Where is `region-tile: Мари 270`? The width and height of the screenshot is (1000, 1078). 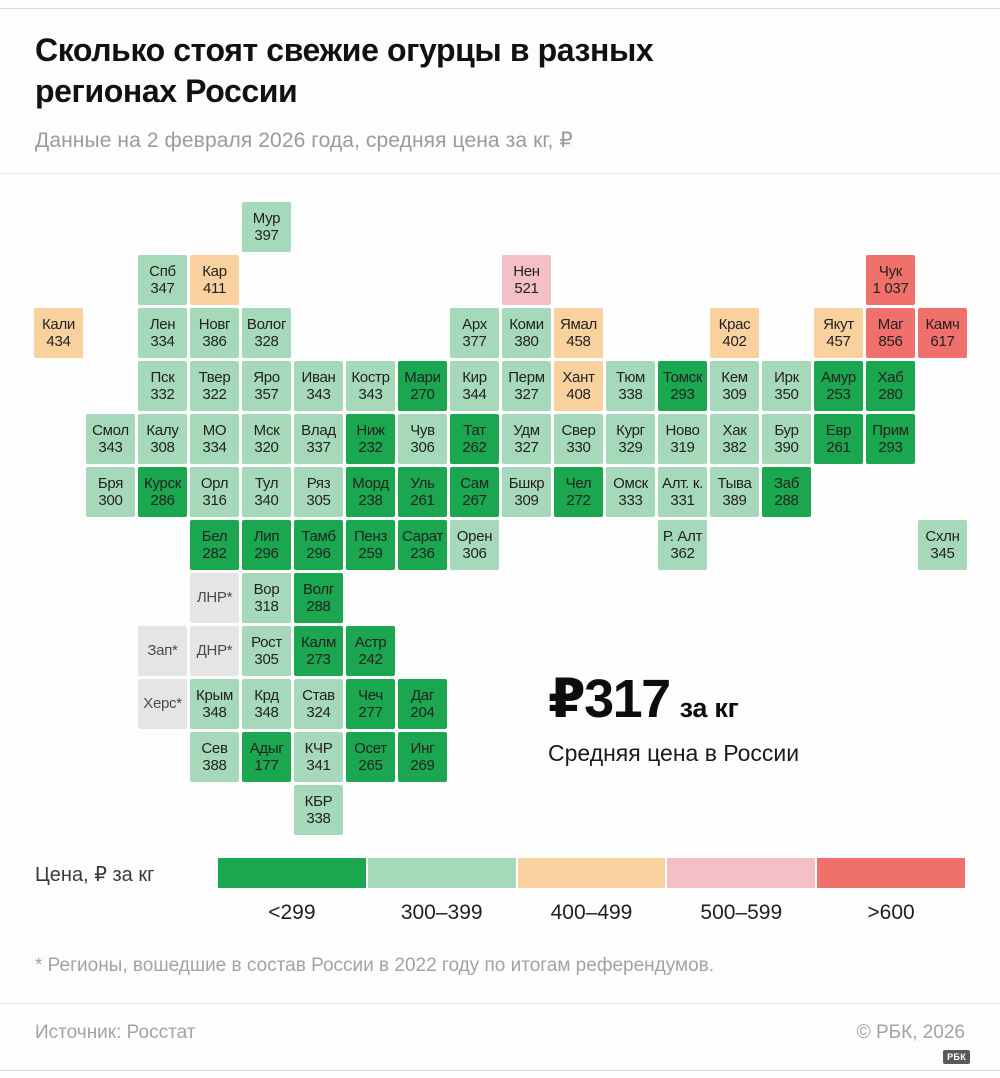 region-tile: Мари 270 is located at coordinates (422, 385).